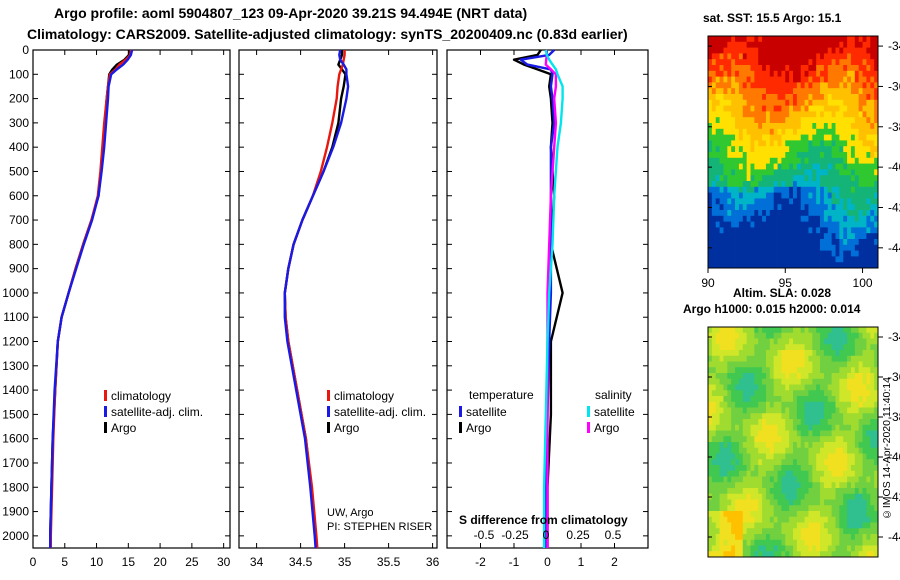 This screenshot has width=900, height=580. Describe the element at coordinates (105, 411) in the screenshot. I see `legend-swatch` at that location.